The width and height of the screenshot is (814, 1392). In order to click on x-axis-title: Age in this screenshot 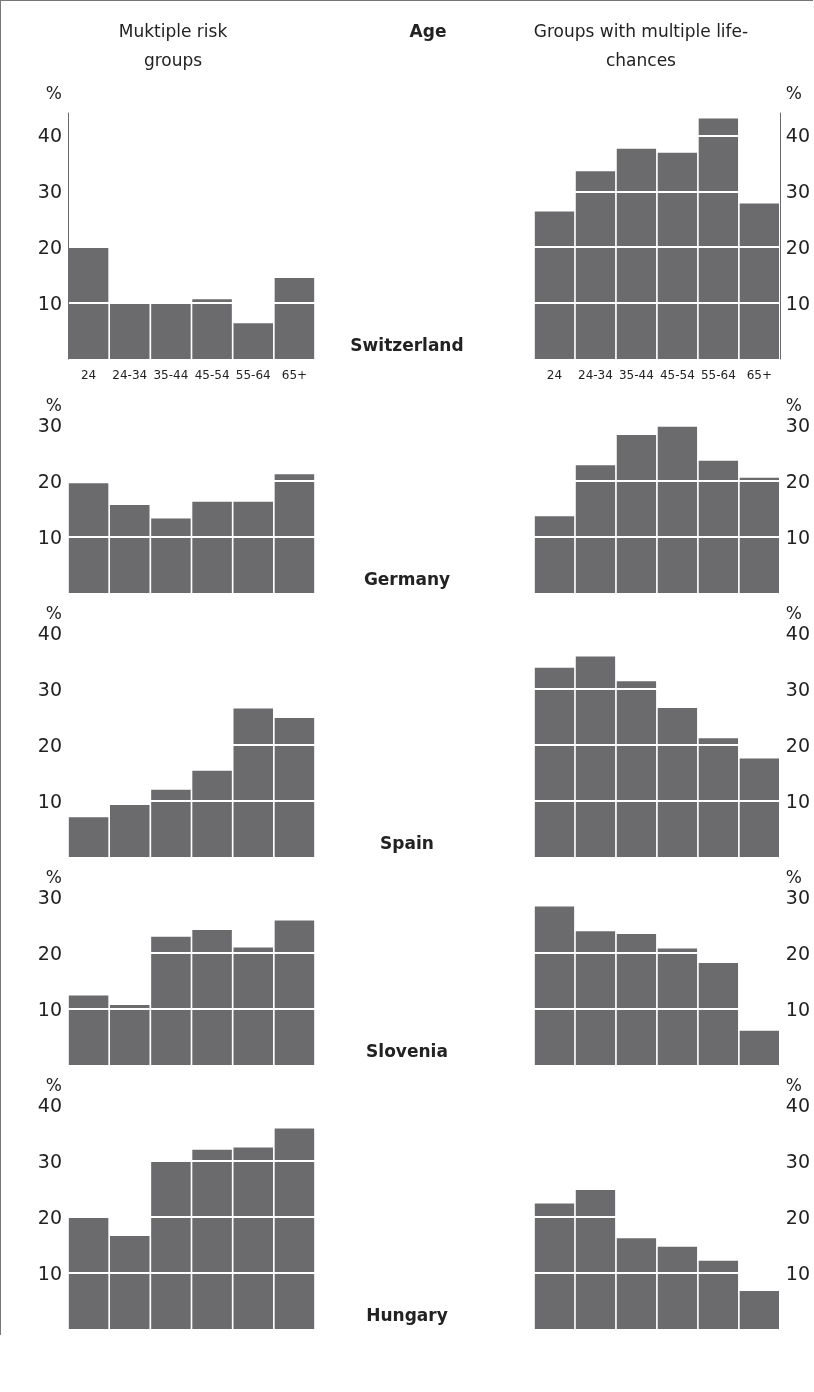, I will do `click(428, 31)`.